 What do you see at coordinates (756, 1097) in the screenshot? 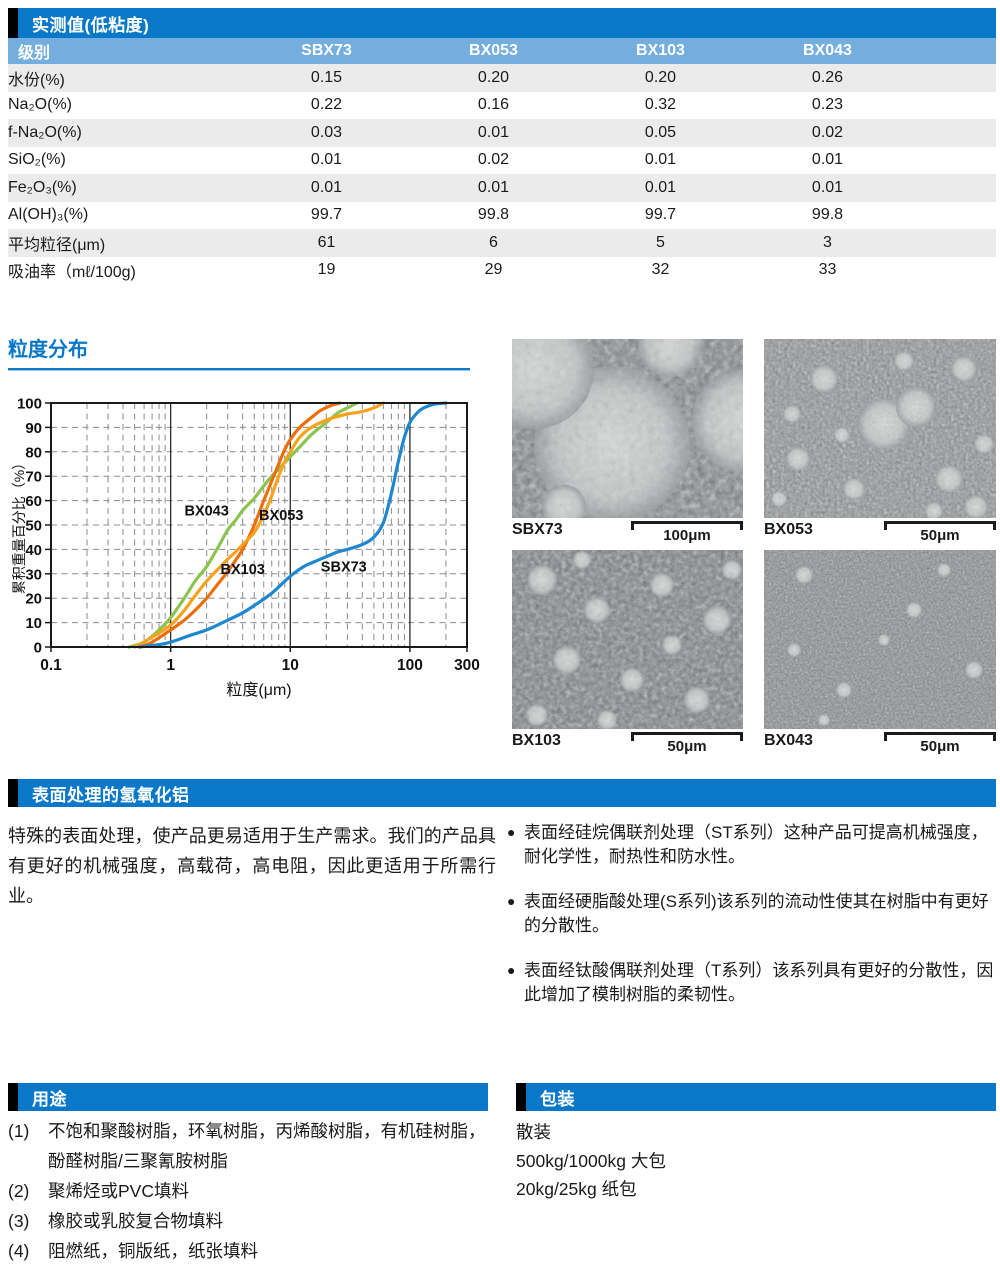
I see `packaging-bar: 包装` at bounding box center [756, 1097].